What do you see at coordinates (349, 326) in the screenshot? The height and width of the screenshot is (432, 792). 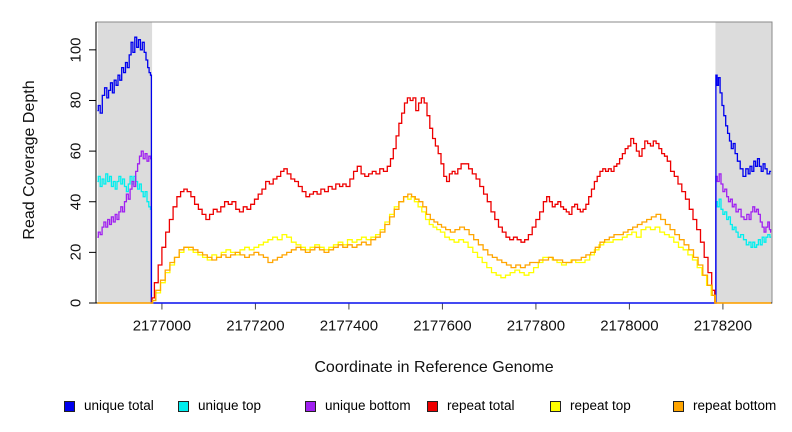 I see `x-tick-label: 2177400` at bounding box center [349, 326].